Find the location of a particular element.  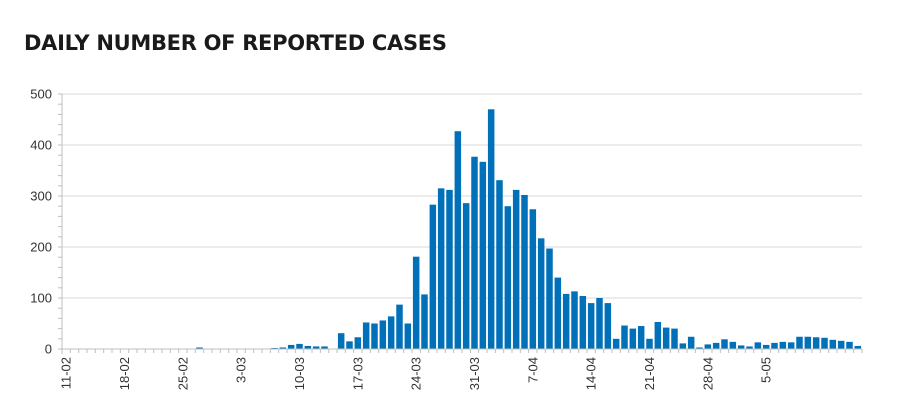

x-tick-label: 24-03 is located at coordinates (416, 373).